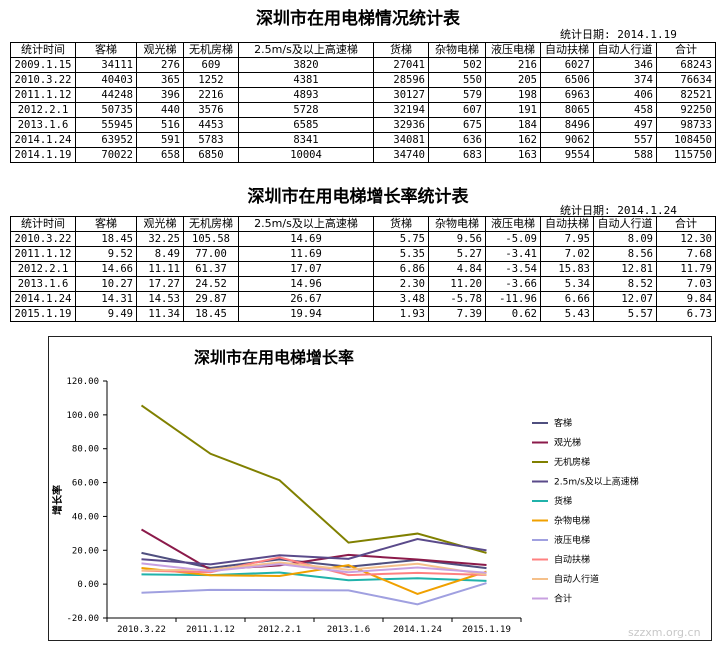 The height and width of the screenshot is (652, 716). I want to click on value-cell: 34740, so click(401, 155).